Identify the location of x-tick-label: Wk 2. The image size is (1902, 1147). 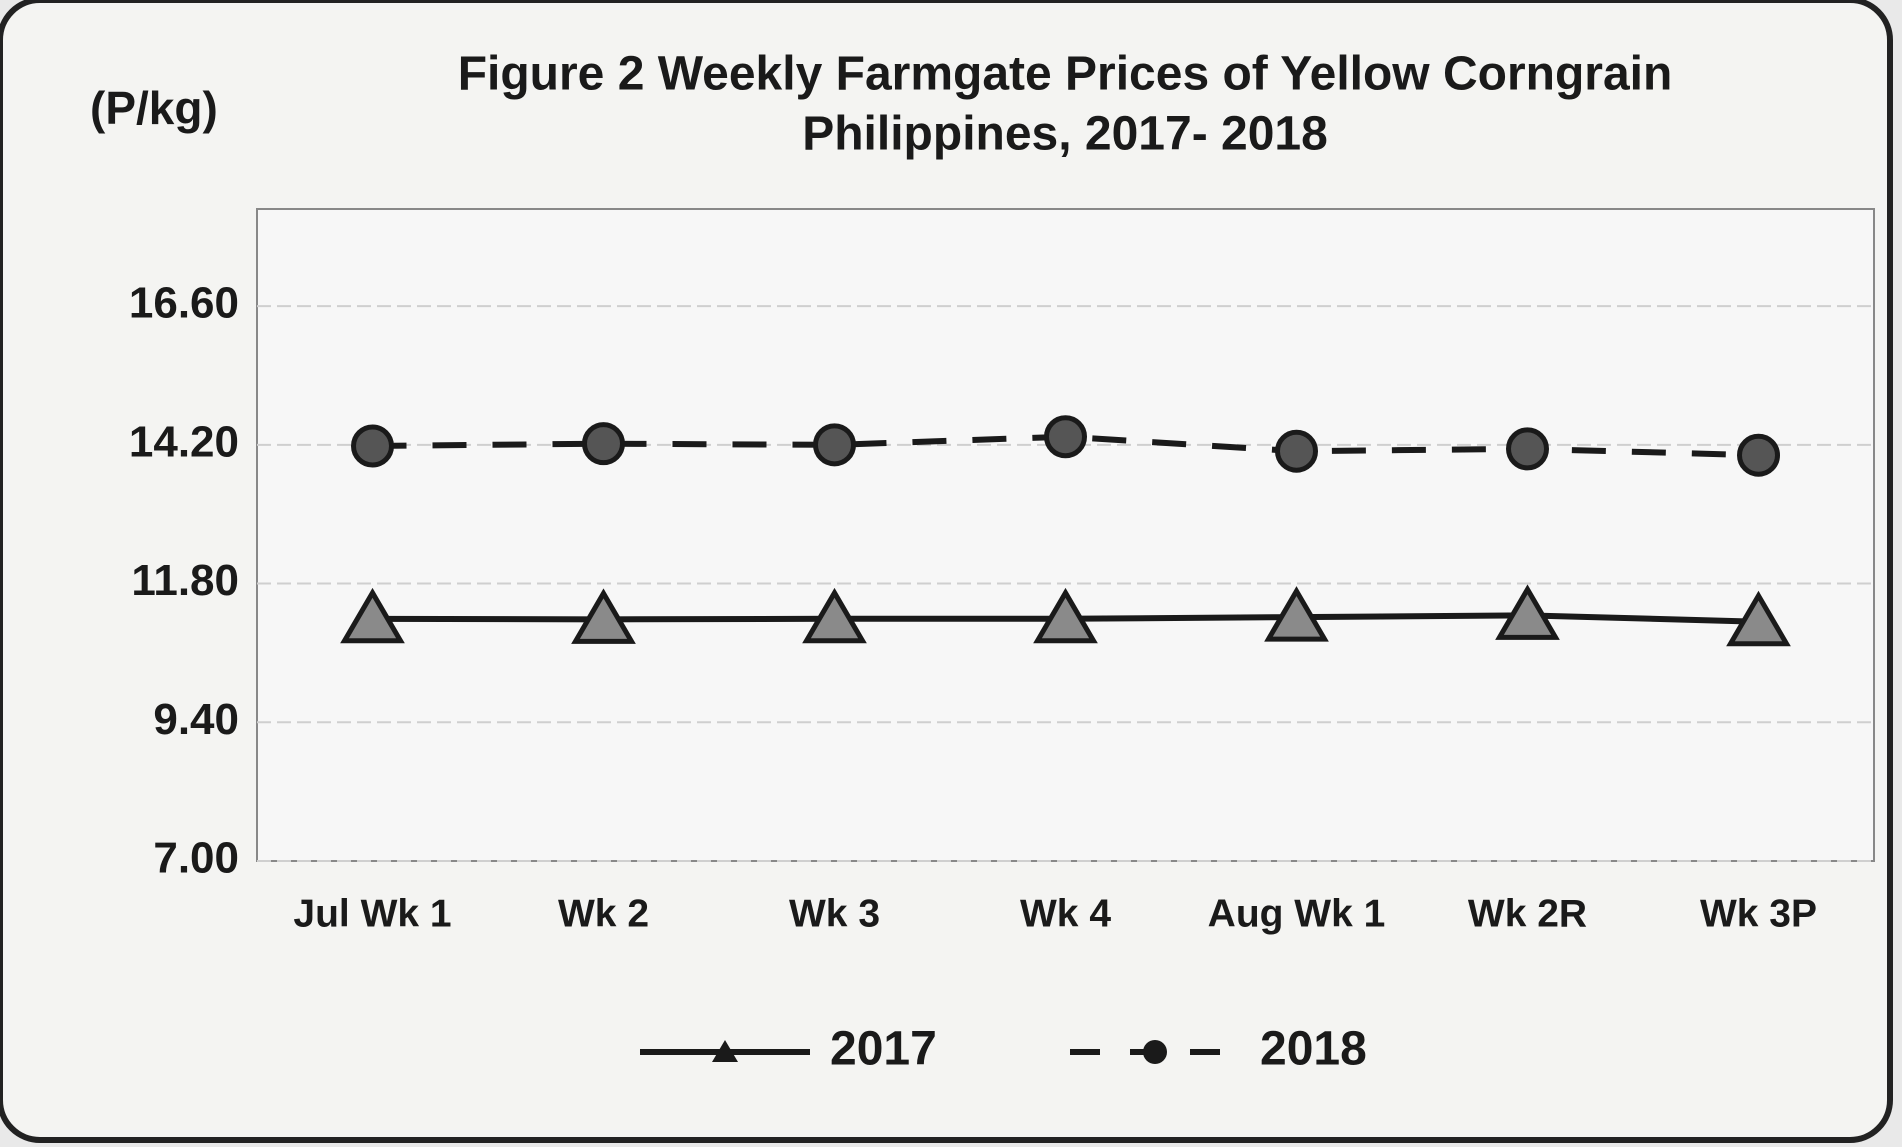
(603, 913).